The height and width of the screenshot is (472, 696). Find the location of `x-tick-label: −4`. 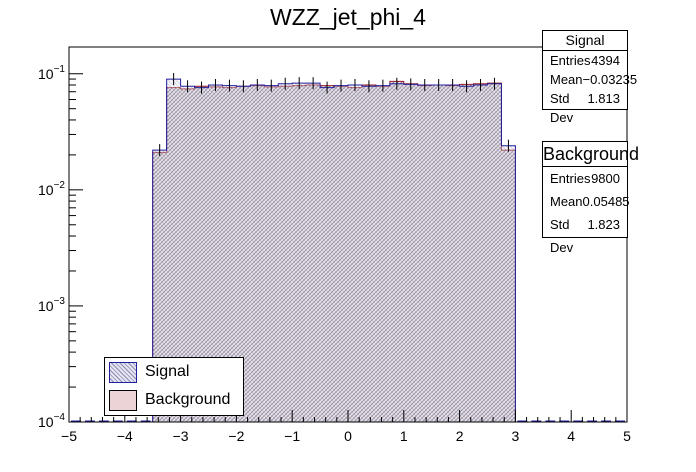

x-tick-label: −4 is located at coordinates (125, 436).